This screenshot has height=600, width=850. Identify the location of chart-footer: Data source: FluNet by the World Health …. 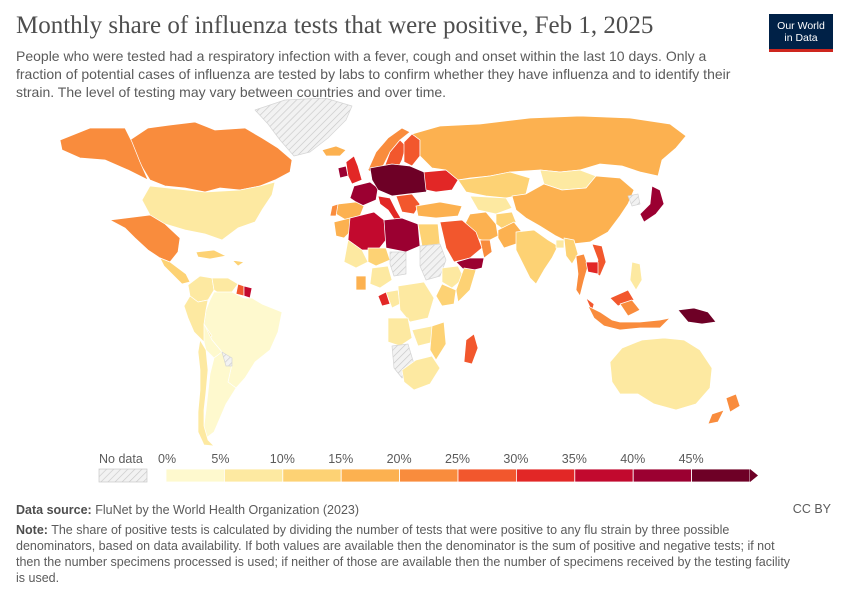
(425, 544).